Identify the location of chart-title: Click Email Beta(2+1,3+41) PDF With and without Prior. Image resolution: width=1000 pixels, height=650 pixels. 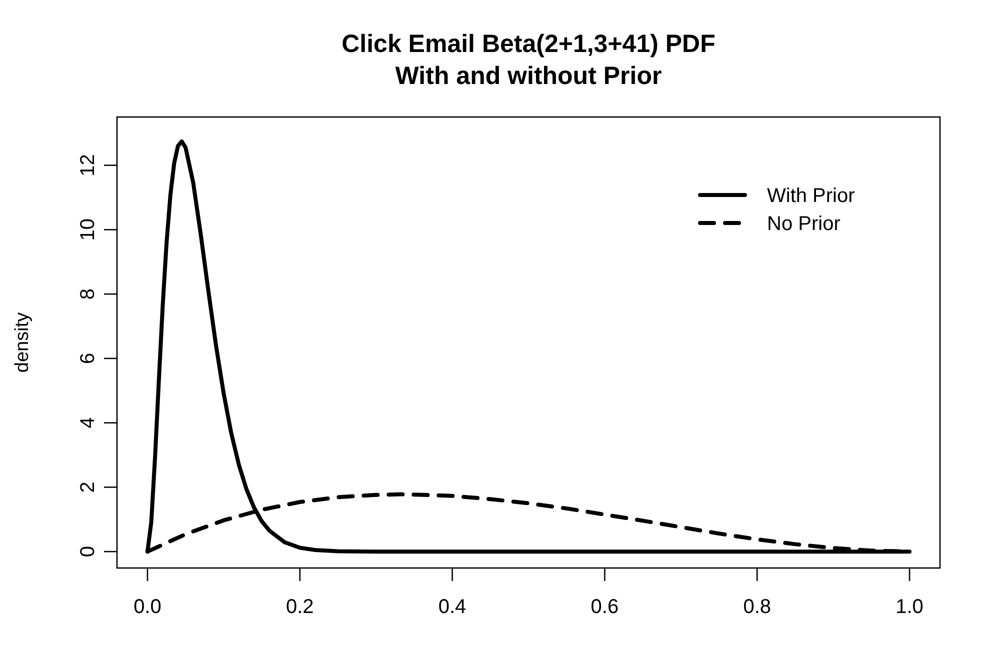
(529, 60).